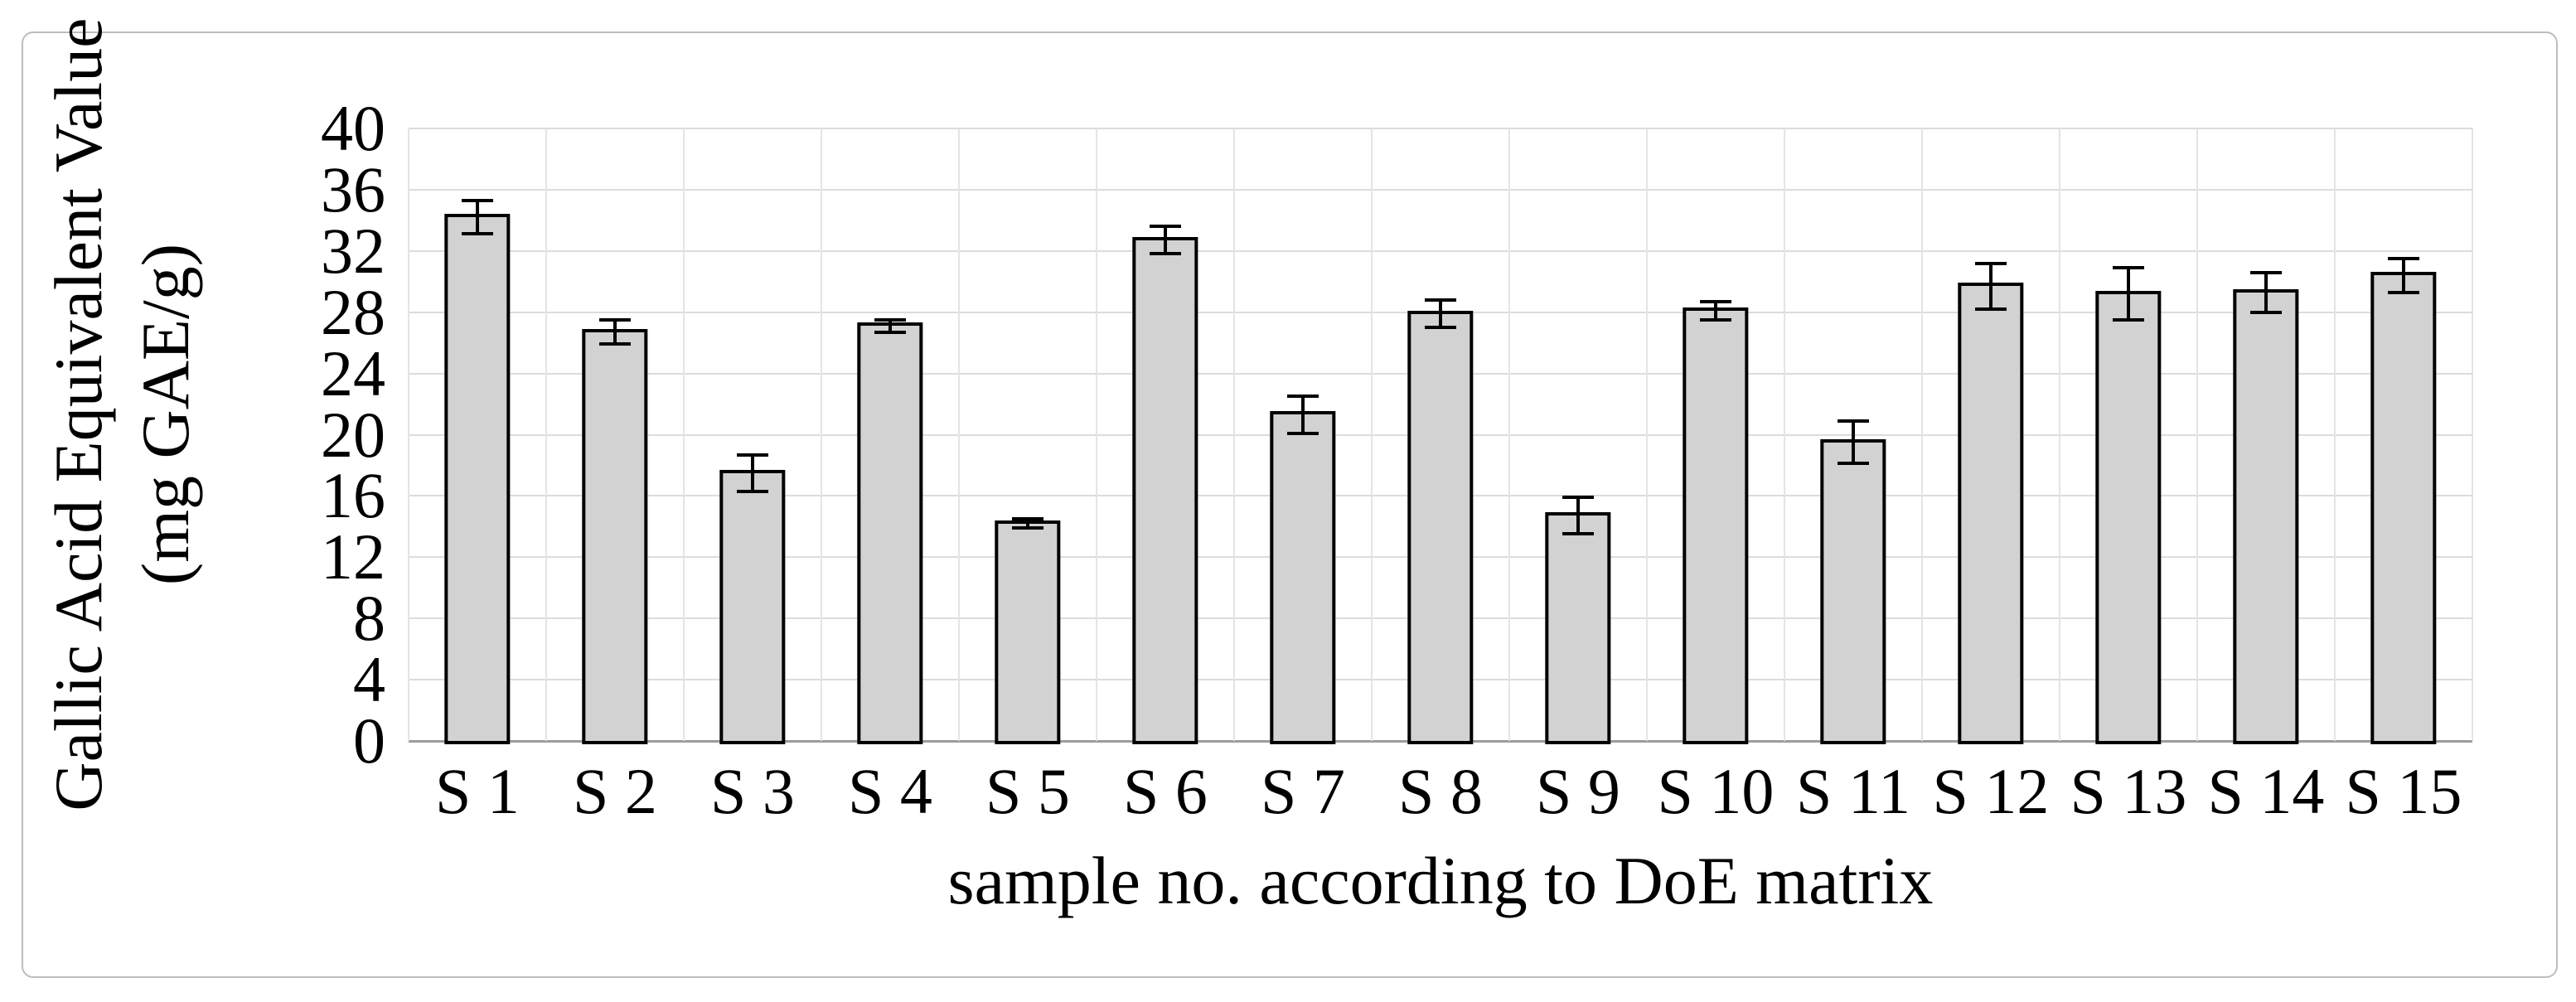  Describe the element at coordinates (369, 618) in the screenshot. I see `y-tick-label: 8` at that location.